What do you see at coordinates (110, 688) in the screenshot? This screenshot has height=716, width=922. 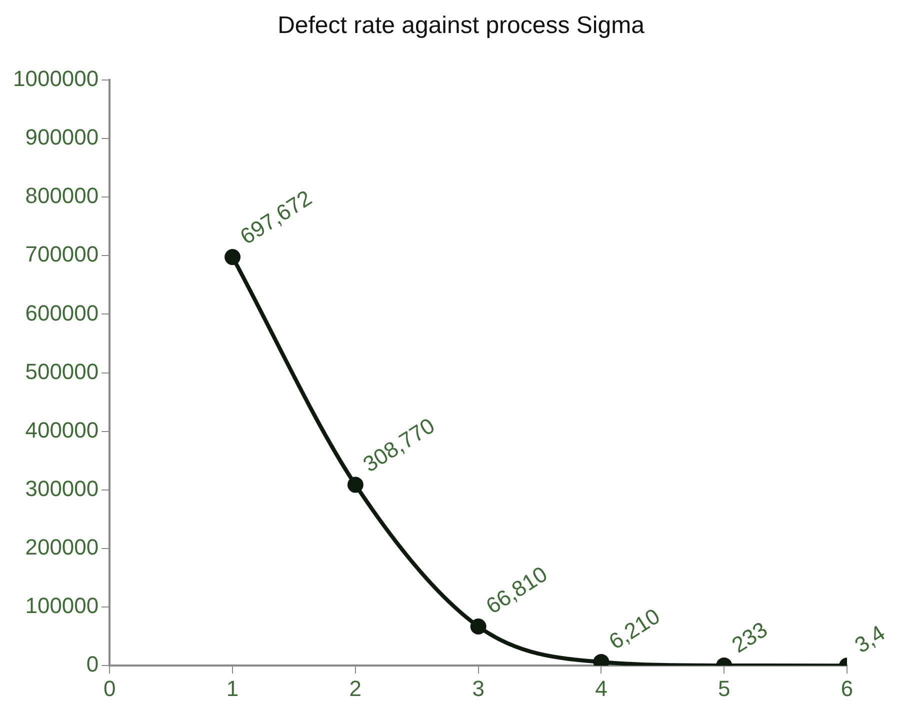 I see `x-tick-label: 0` at bounding box center [110, 688].